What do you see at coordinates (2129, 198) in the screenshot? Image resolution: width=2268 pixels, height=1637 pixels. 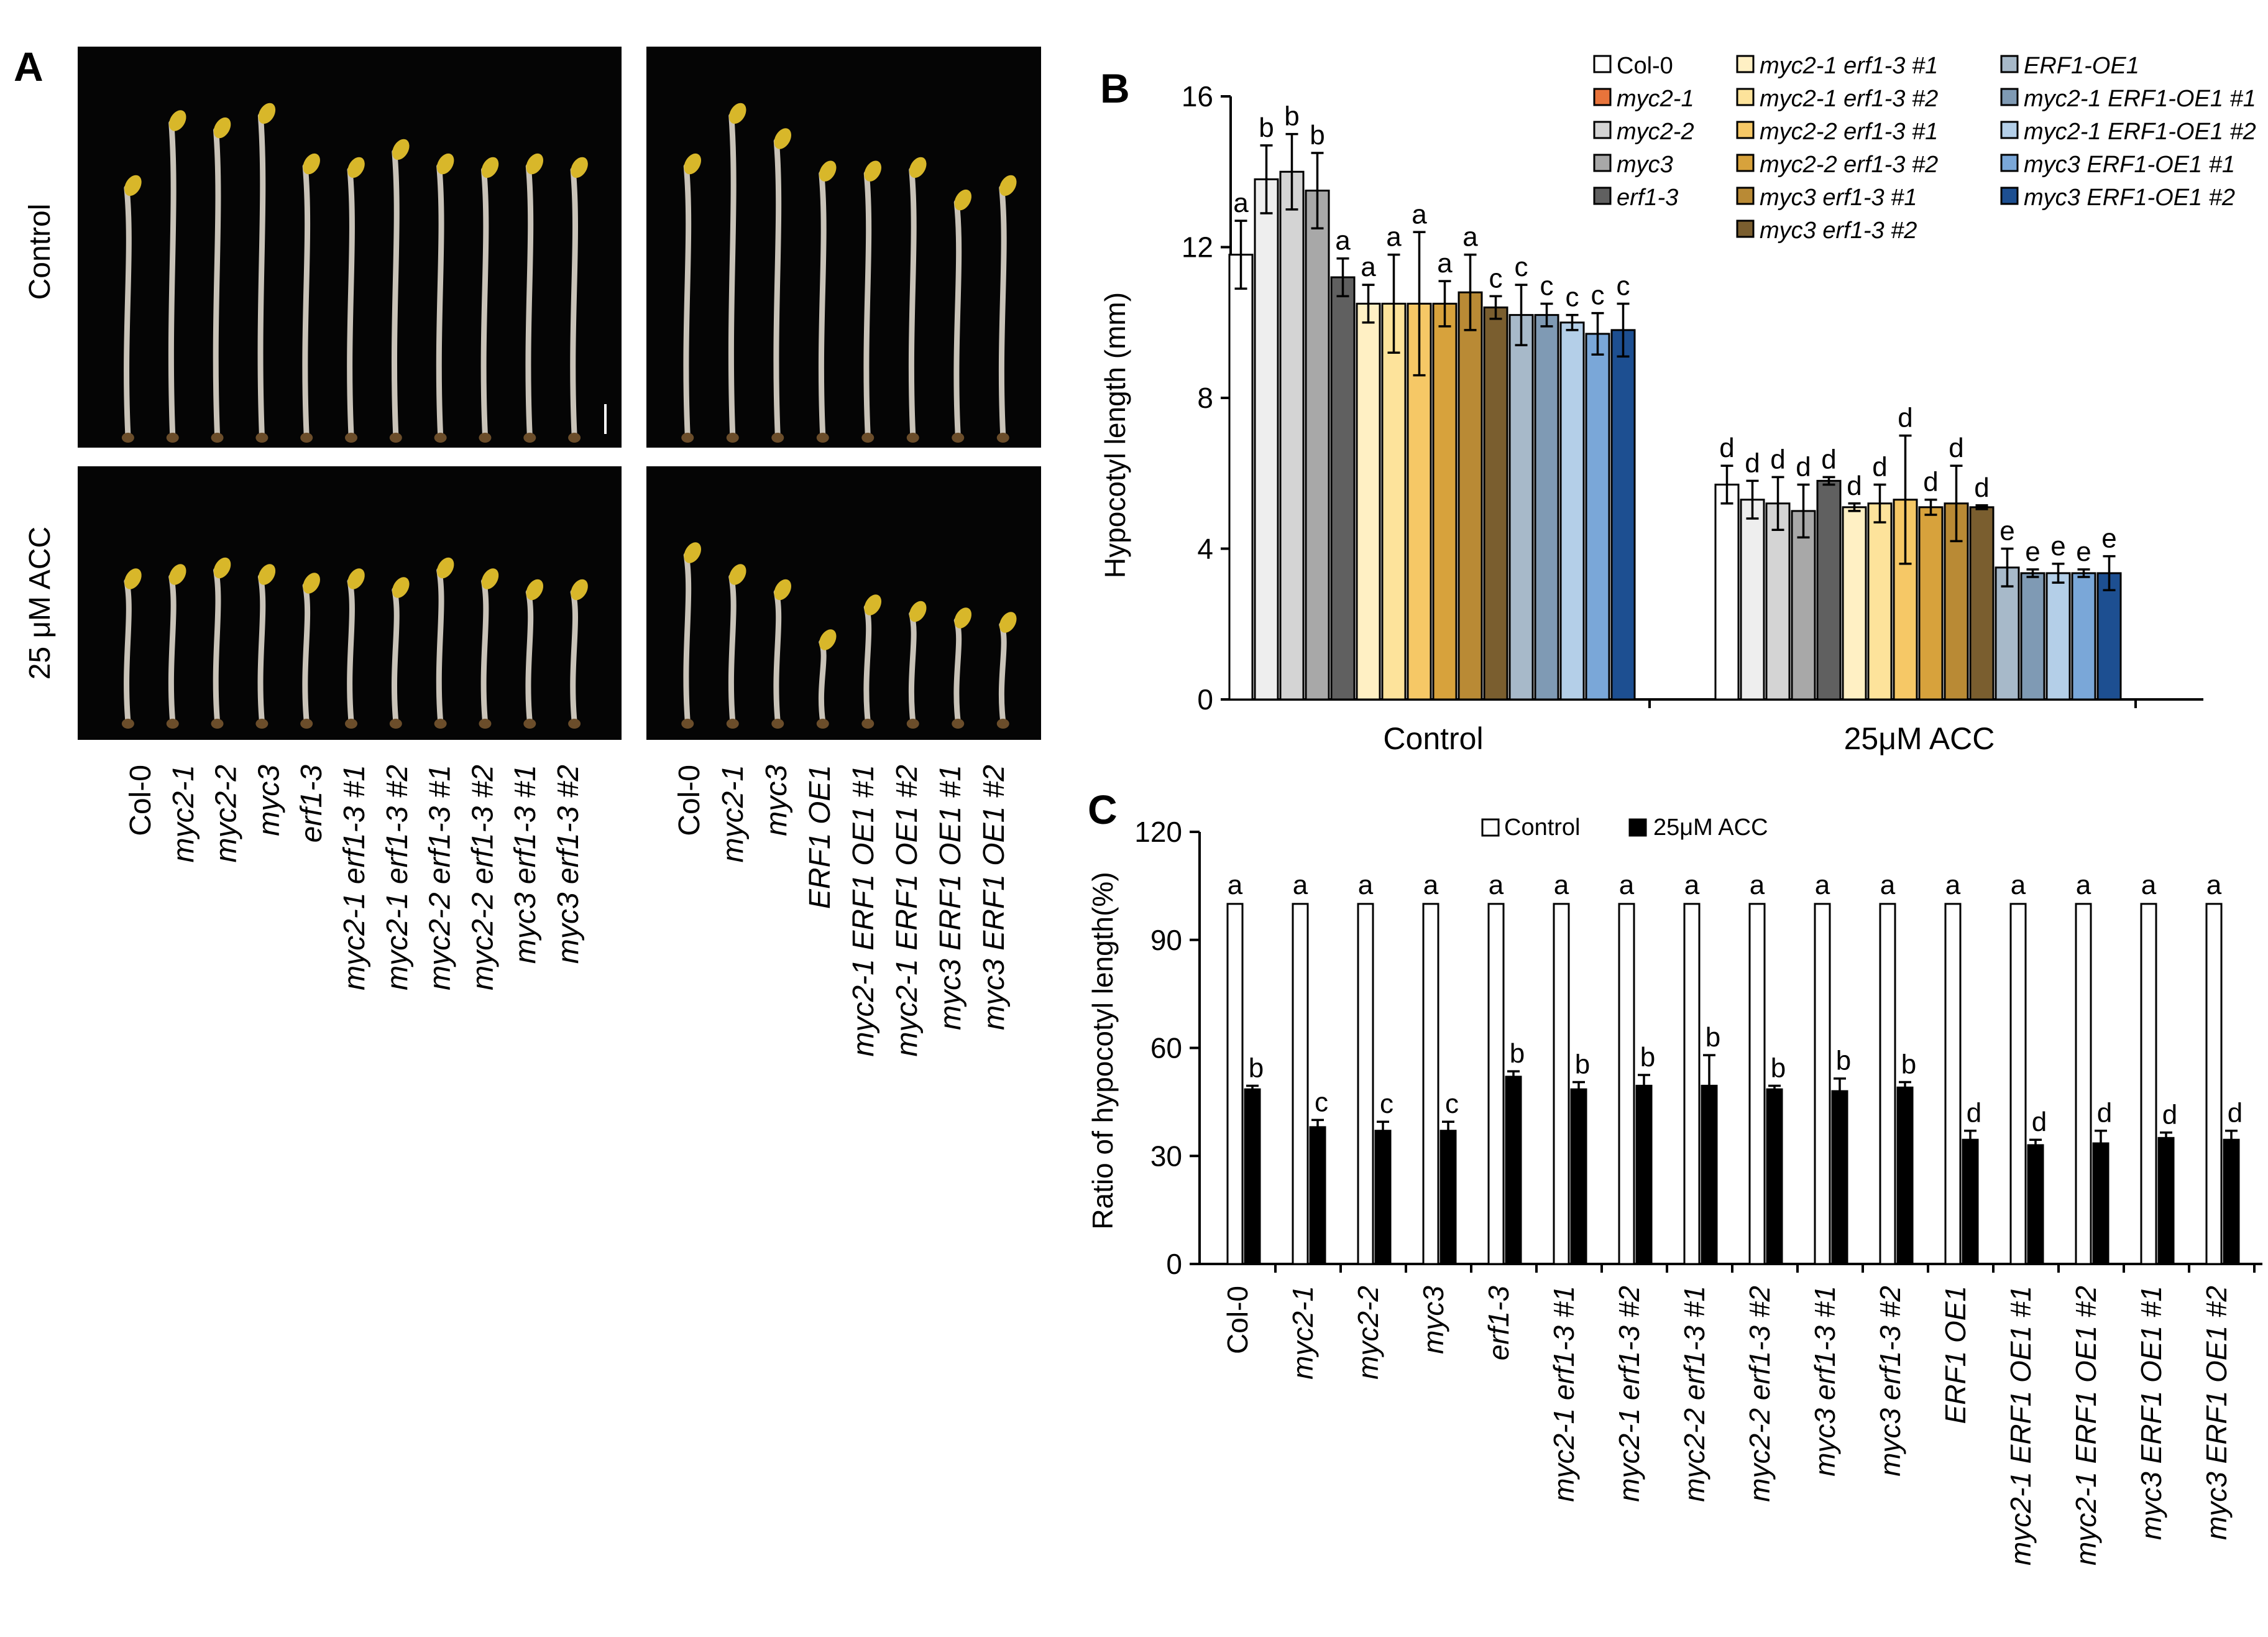 I see `chart-b-legend-label-myc3-erf1-oe1-2: myc3 ERF1-OE1 #2` at bounding box center [2129, 198].